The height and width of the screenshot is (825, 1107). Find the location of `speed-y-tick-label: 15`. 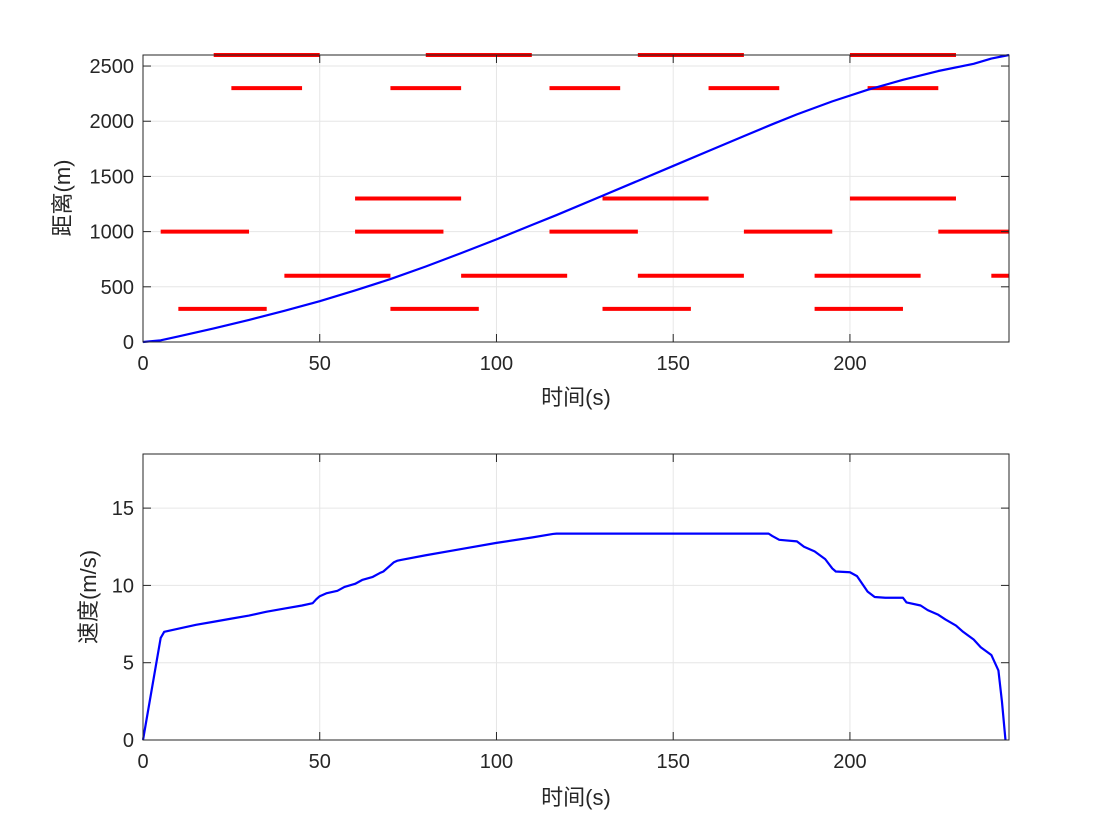

speed-y-tick-label: 15 is located at coordinates (123, 509).